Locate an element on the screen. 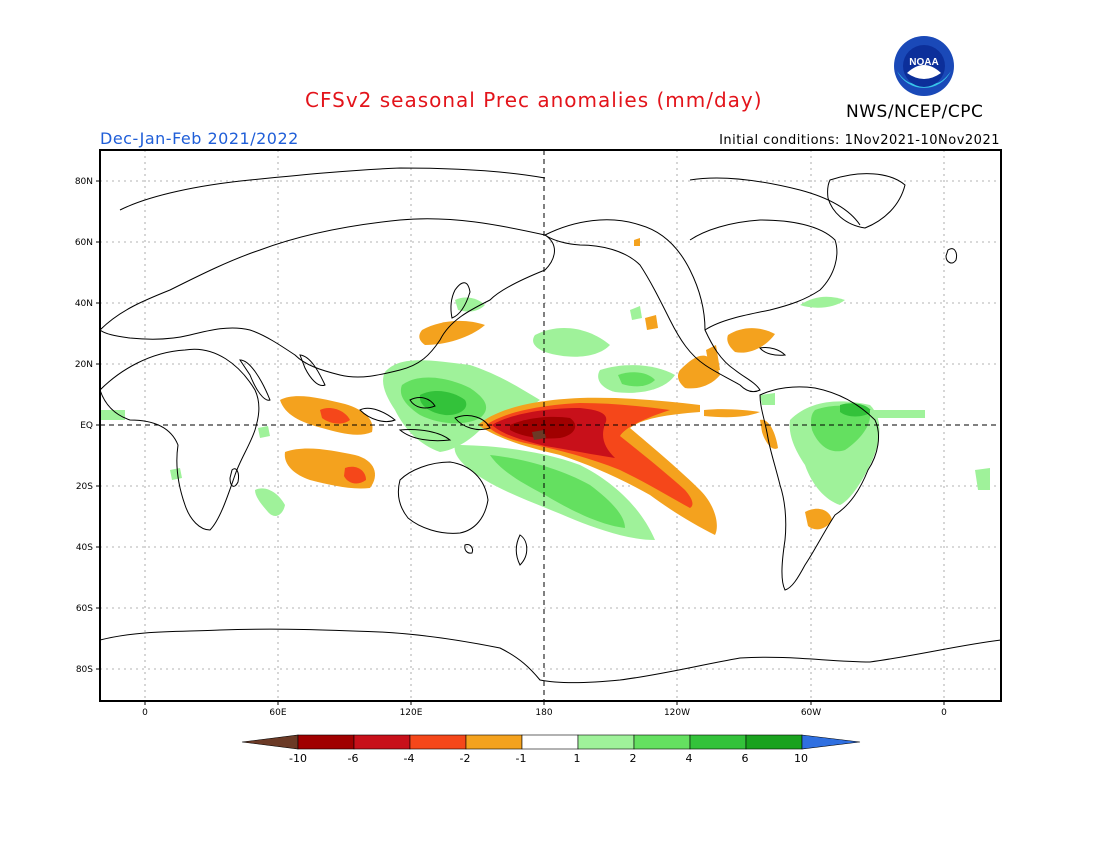 The image size is (1100, 850). map-title: CFSv2 seasonal Prec anomalies (mm/day) is located at coordinates (534, 100).